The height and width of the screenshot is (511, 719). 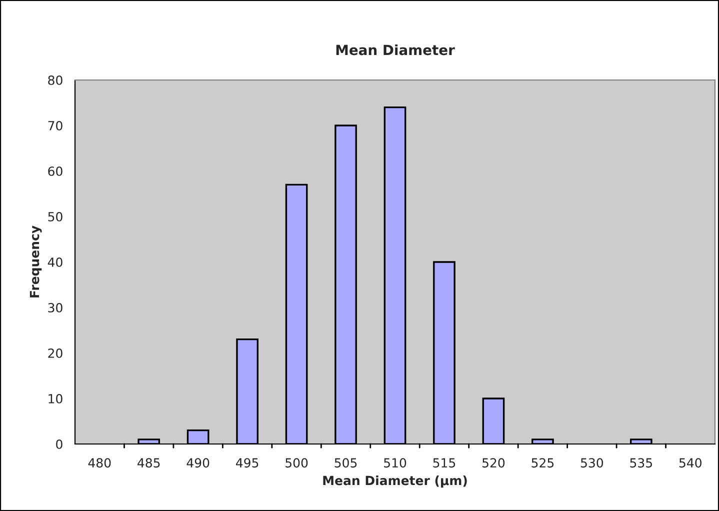 What do you see at coordinates (55, 217) in the screenshot?
I see `y-tick-label: 50` at bounding box center [55, 217].